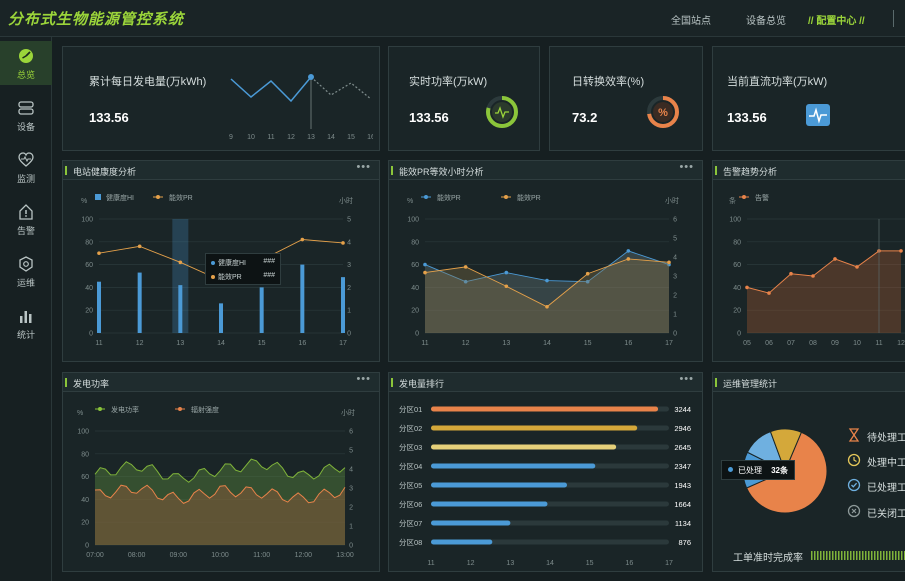 The width and height of the screenshot is (905, 581). Describe the element at coordinates (502, 112) in the screenshot. I see `power-gauge-icon` at that location.